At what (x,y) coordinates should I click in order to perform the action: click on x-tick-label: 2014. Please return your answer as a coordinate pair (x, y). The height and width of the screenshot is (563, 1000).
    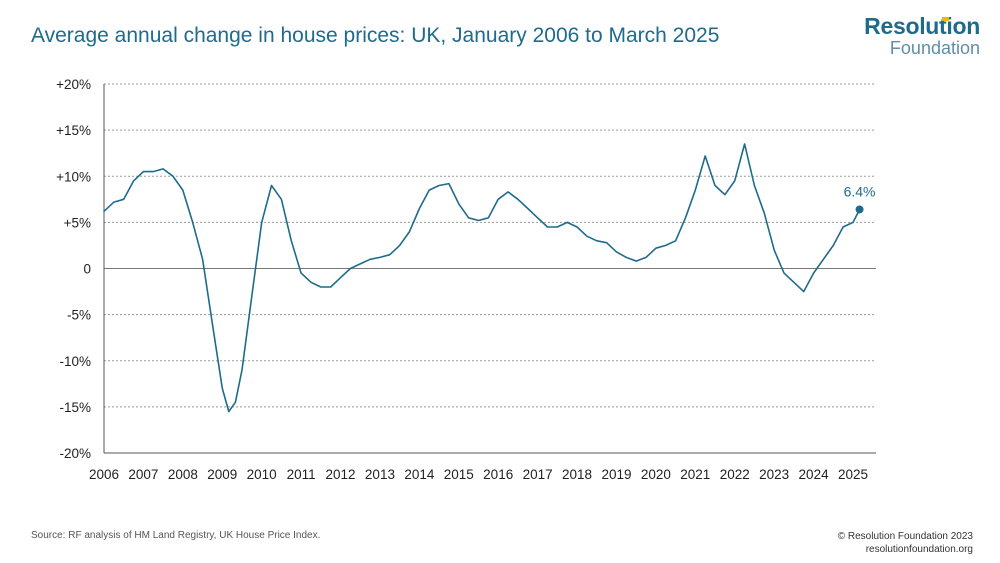
    Looking at the image, I should click on (419, 474).